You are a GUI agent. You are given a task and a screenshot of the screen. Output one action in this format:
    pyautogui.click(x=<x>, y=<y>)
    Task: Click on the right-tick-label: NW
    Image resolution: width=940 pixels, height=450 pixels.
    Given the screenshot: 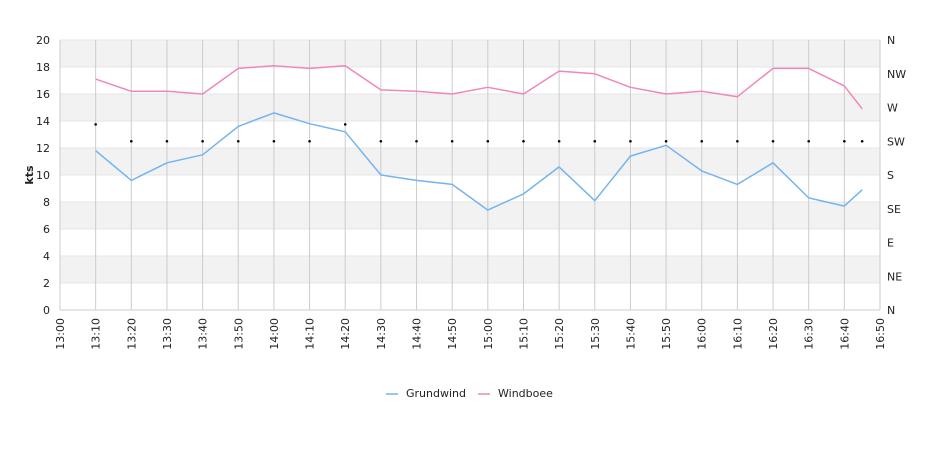 What is the action you would take?
    pyautogui.click(x=896, y=74)
    